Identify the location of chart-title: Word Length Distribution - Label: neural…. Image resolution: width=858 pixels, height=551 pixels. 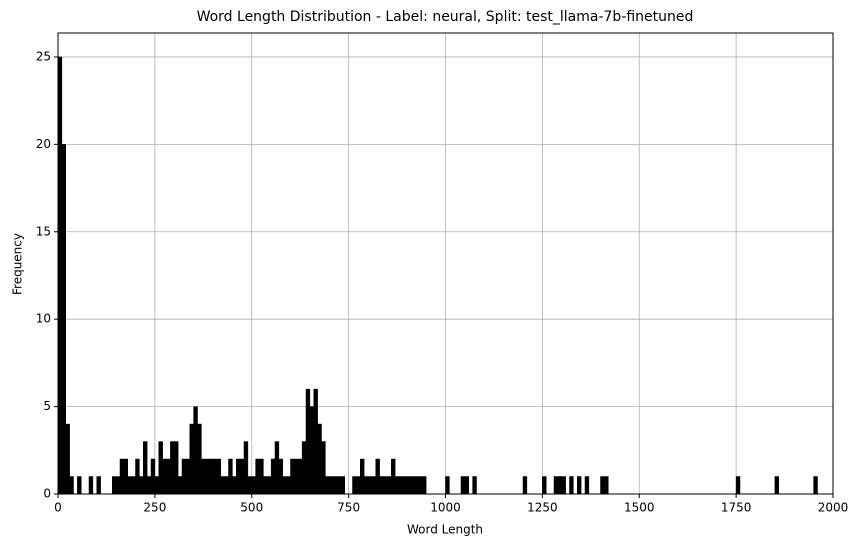
(445, 17).